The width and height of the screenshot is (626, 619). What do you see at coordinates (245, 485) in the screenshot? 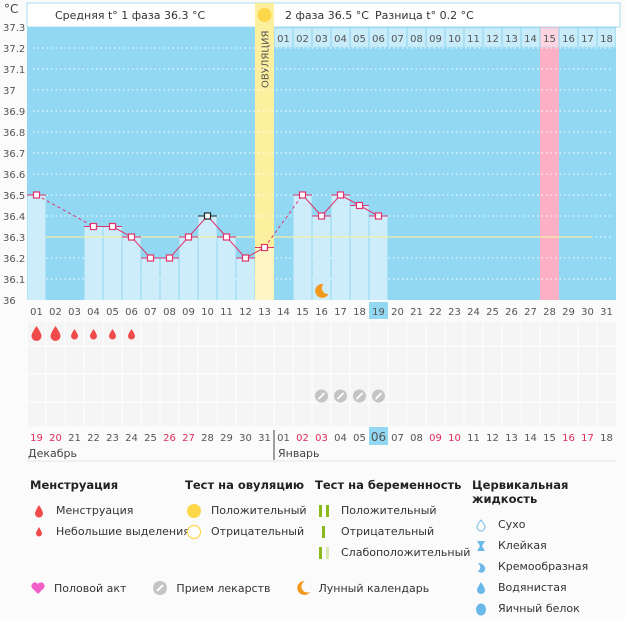
I see `legend-title: Тест на овуляцию` at bounding box center [245, 485].